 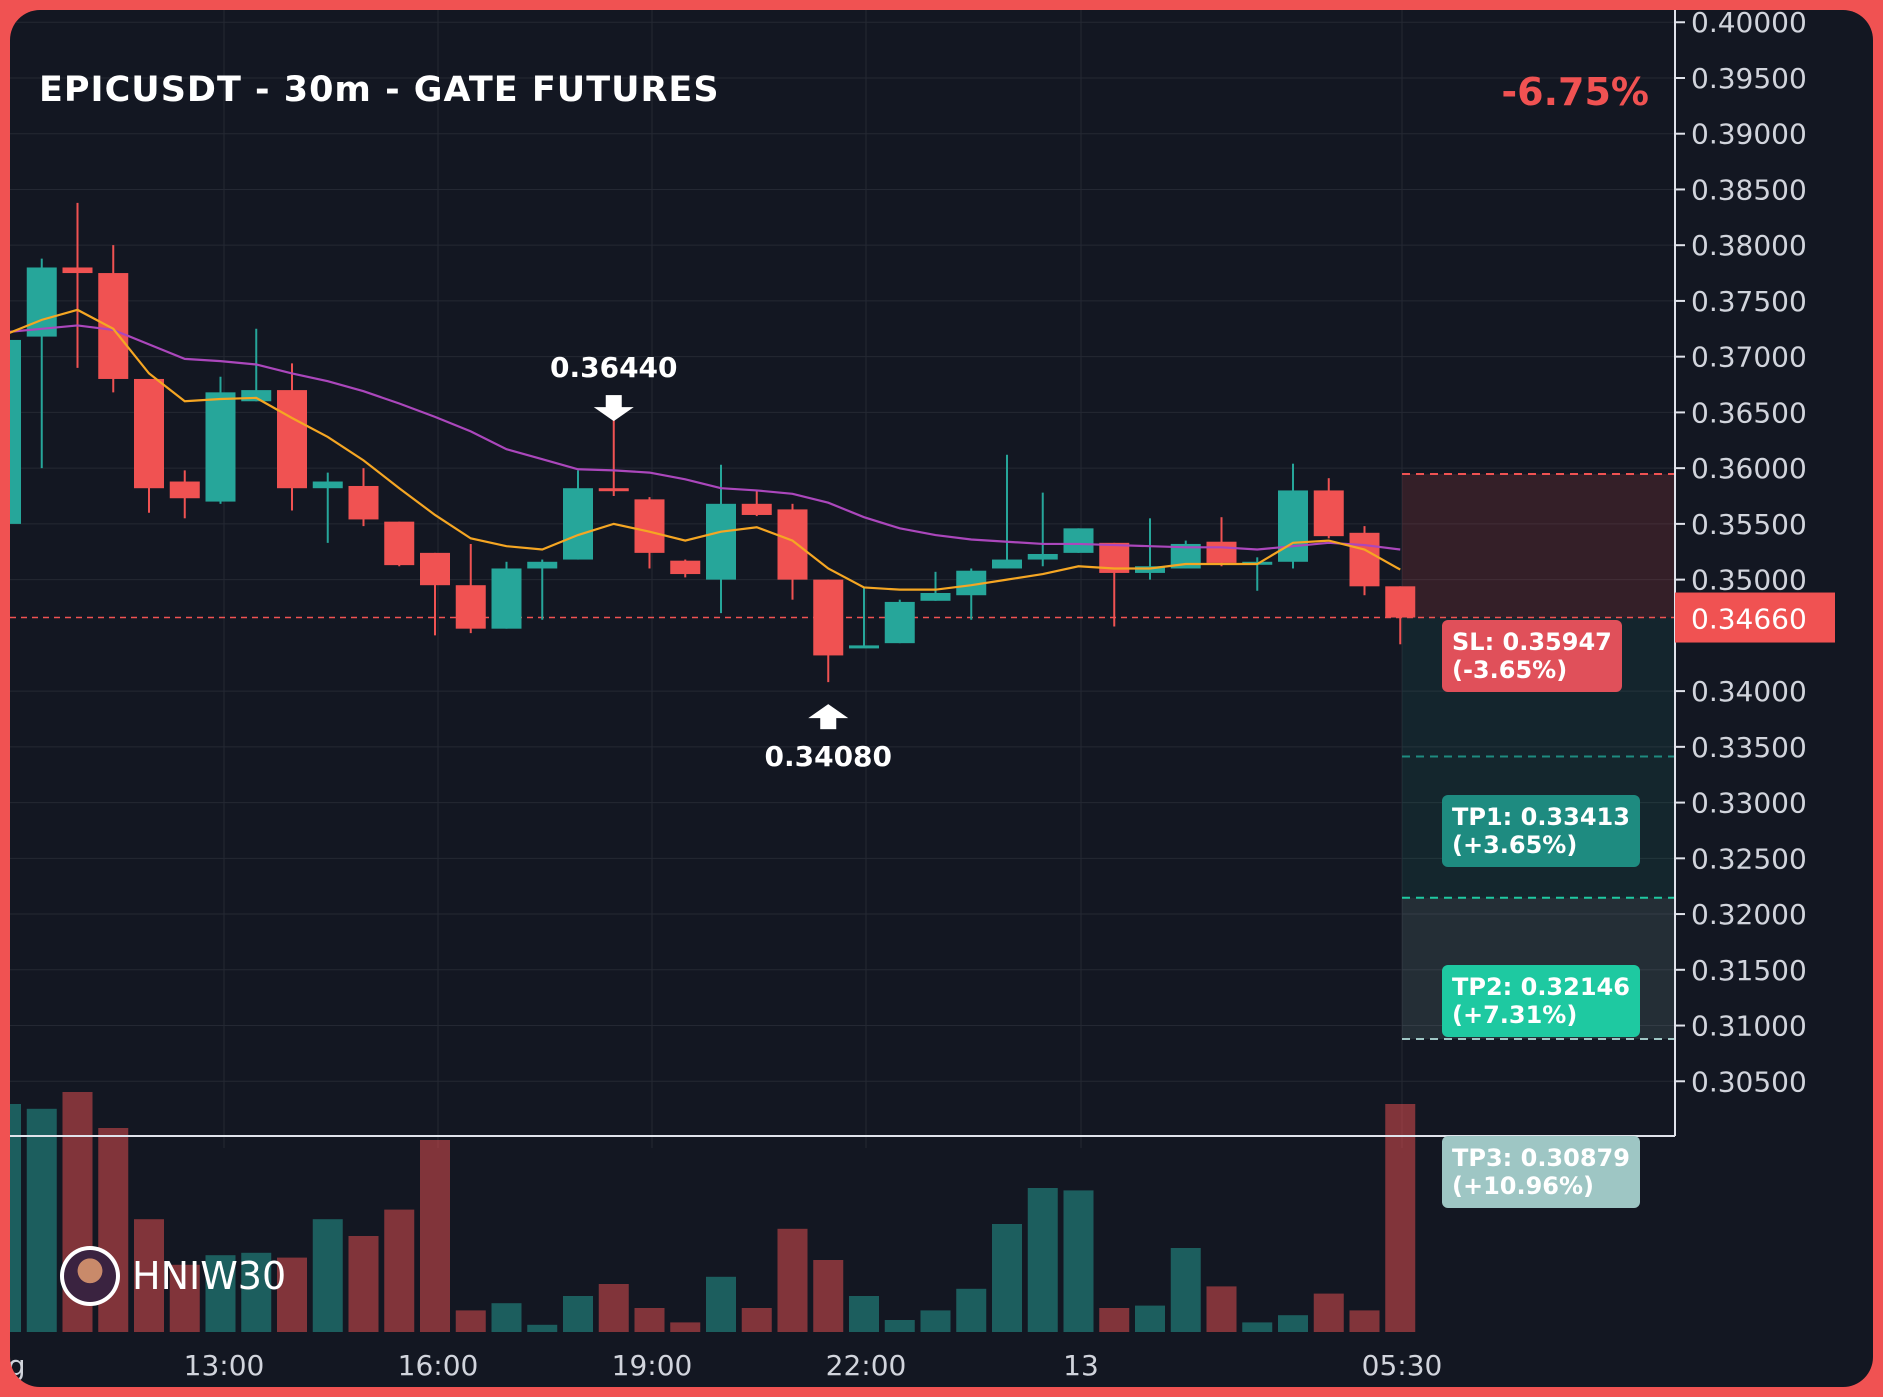 I want to click on y-tick-label: 0.32000, so click(x=1749, y=914).